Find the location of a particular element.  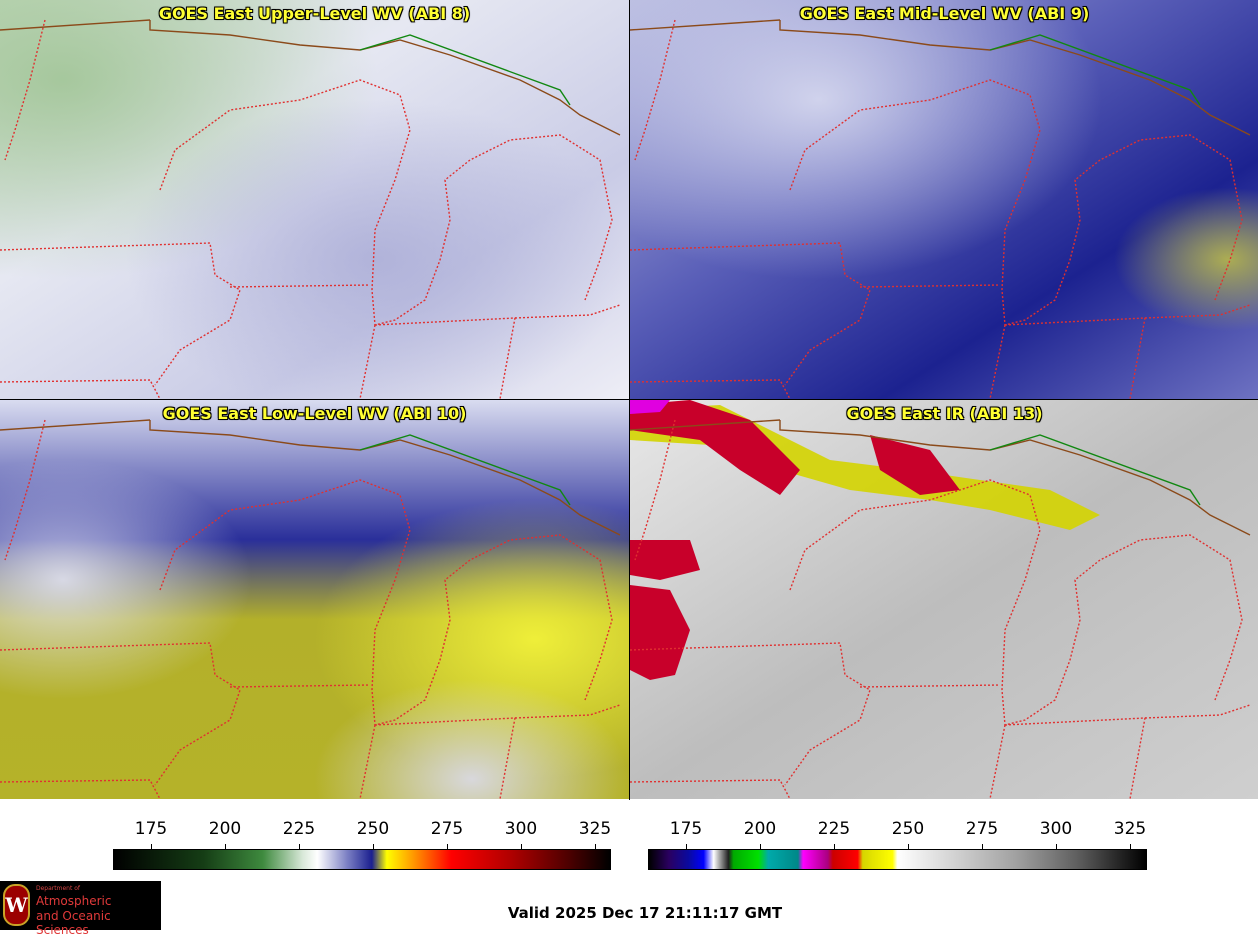

wv-tick-label: 250 is located at coordinates (373, 829).